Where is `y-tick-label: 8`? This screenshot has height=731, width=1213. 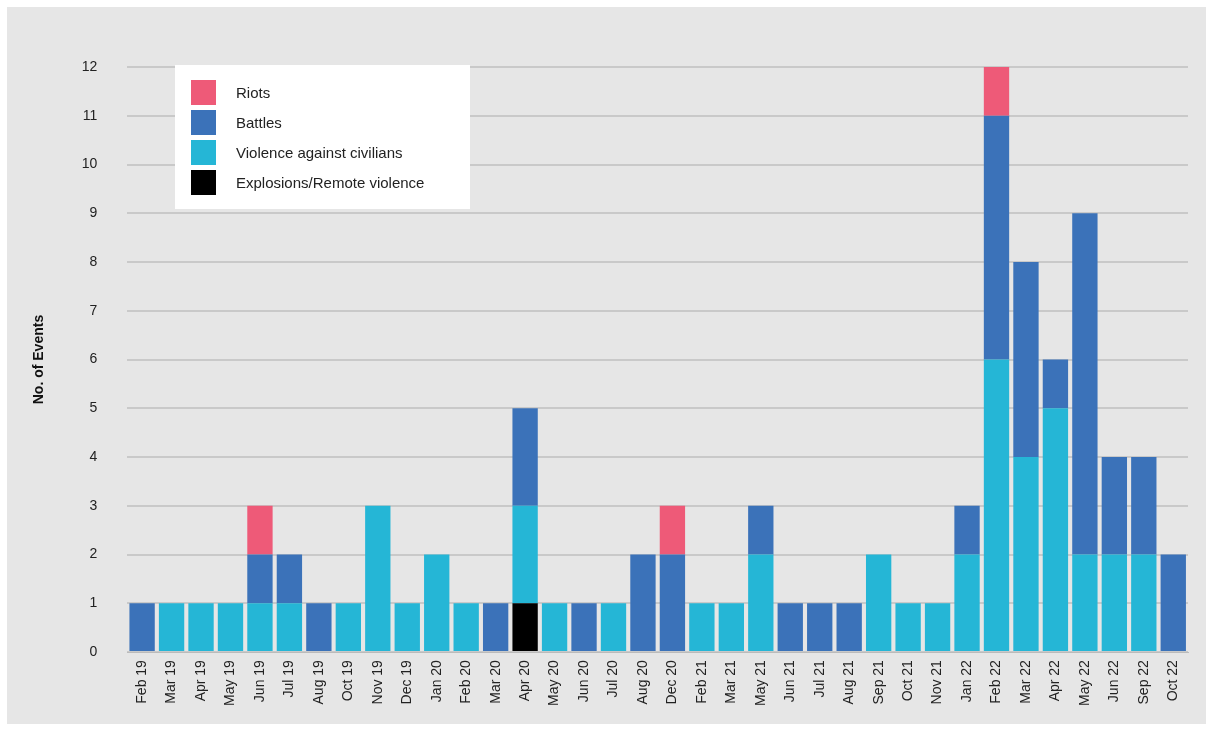 y-tick-label: 8 is located at coordinates (93, 260).